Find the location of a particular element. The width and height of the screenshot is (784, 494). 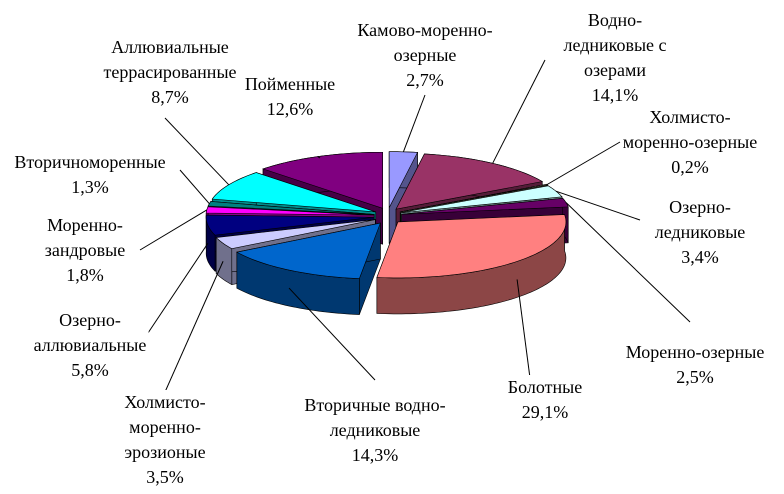

slice-label: Аллювиальные террасированные 8,7% is located at coordinates (170, 72).